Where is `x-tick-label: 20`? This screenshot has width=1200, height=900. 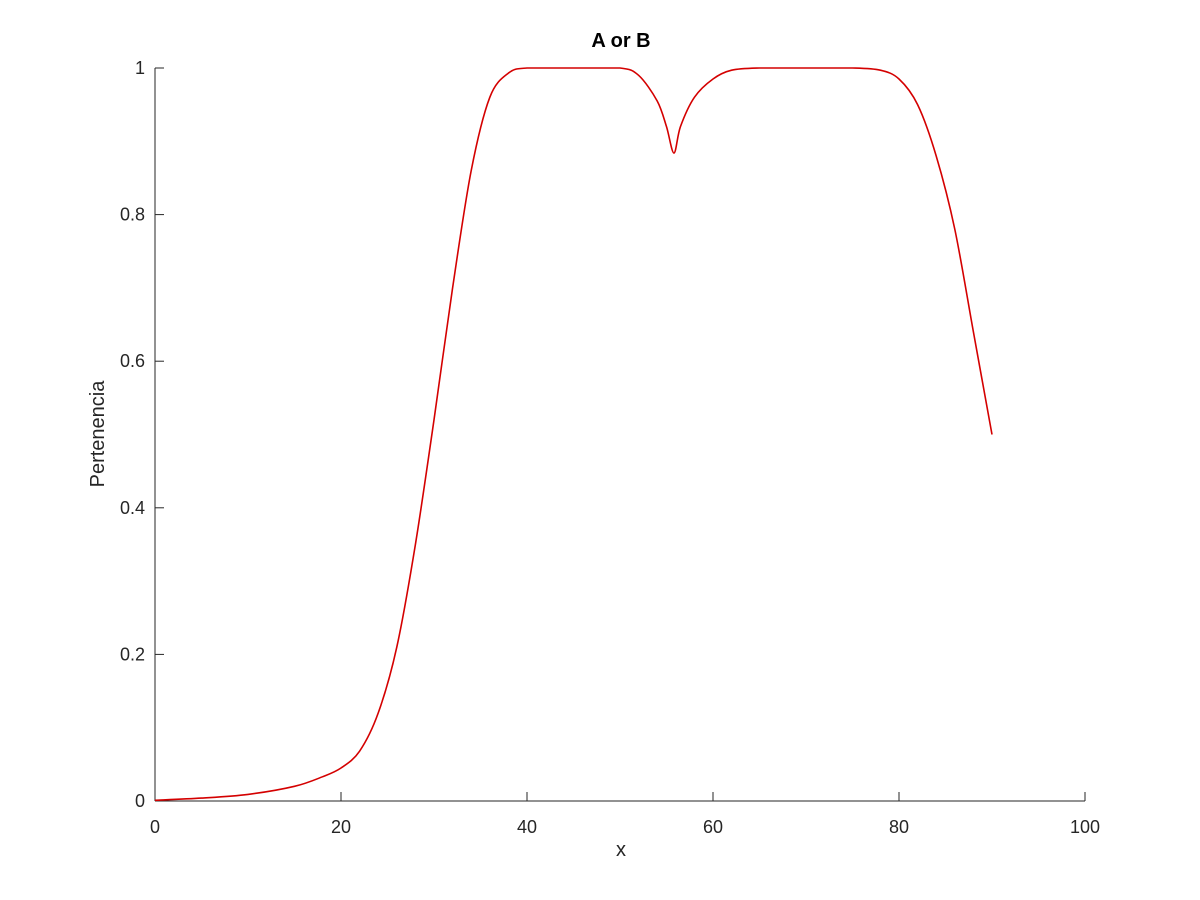 x-tick-label: 20 is located at coordinates (341, 827).